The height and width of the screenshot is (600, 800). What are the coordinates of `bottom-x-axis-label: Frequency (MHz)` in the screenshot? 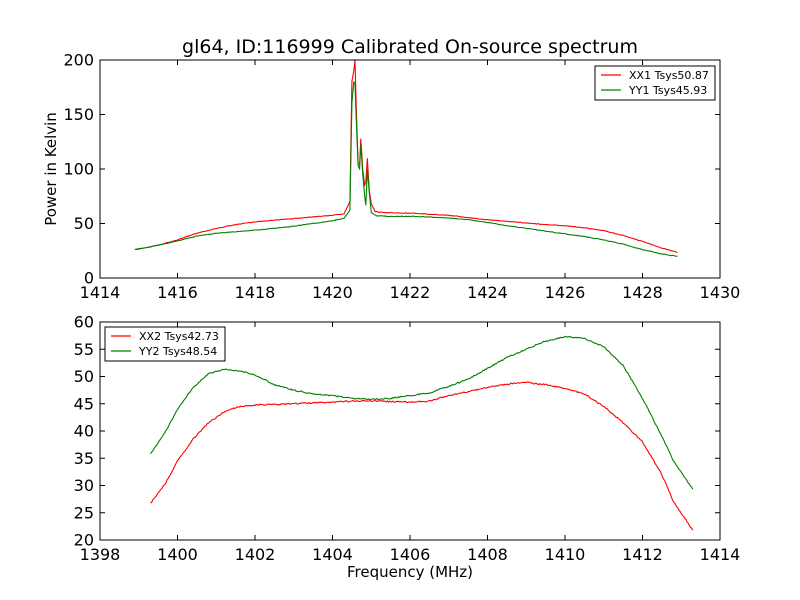 It's located at (410, 572).